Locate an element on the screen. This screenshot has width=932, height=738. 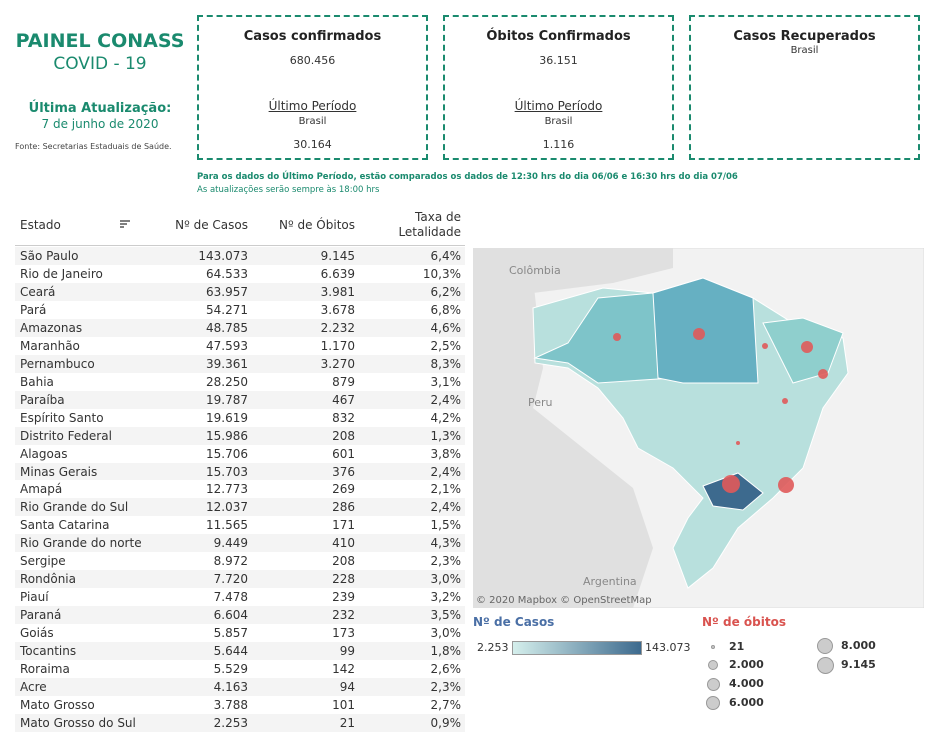
cases: 6.604 is located at coordinates (230, 615).